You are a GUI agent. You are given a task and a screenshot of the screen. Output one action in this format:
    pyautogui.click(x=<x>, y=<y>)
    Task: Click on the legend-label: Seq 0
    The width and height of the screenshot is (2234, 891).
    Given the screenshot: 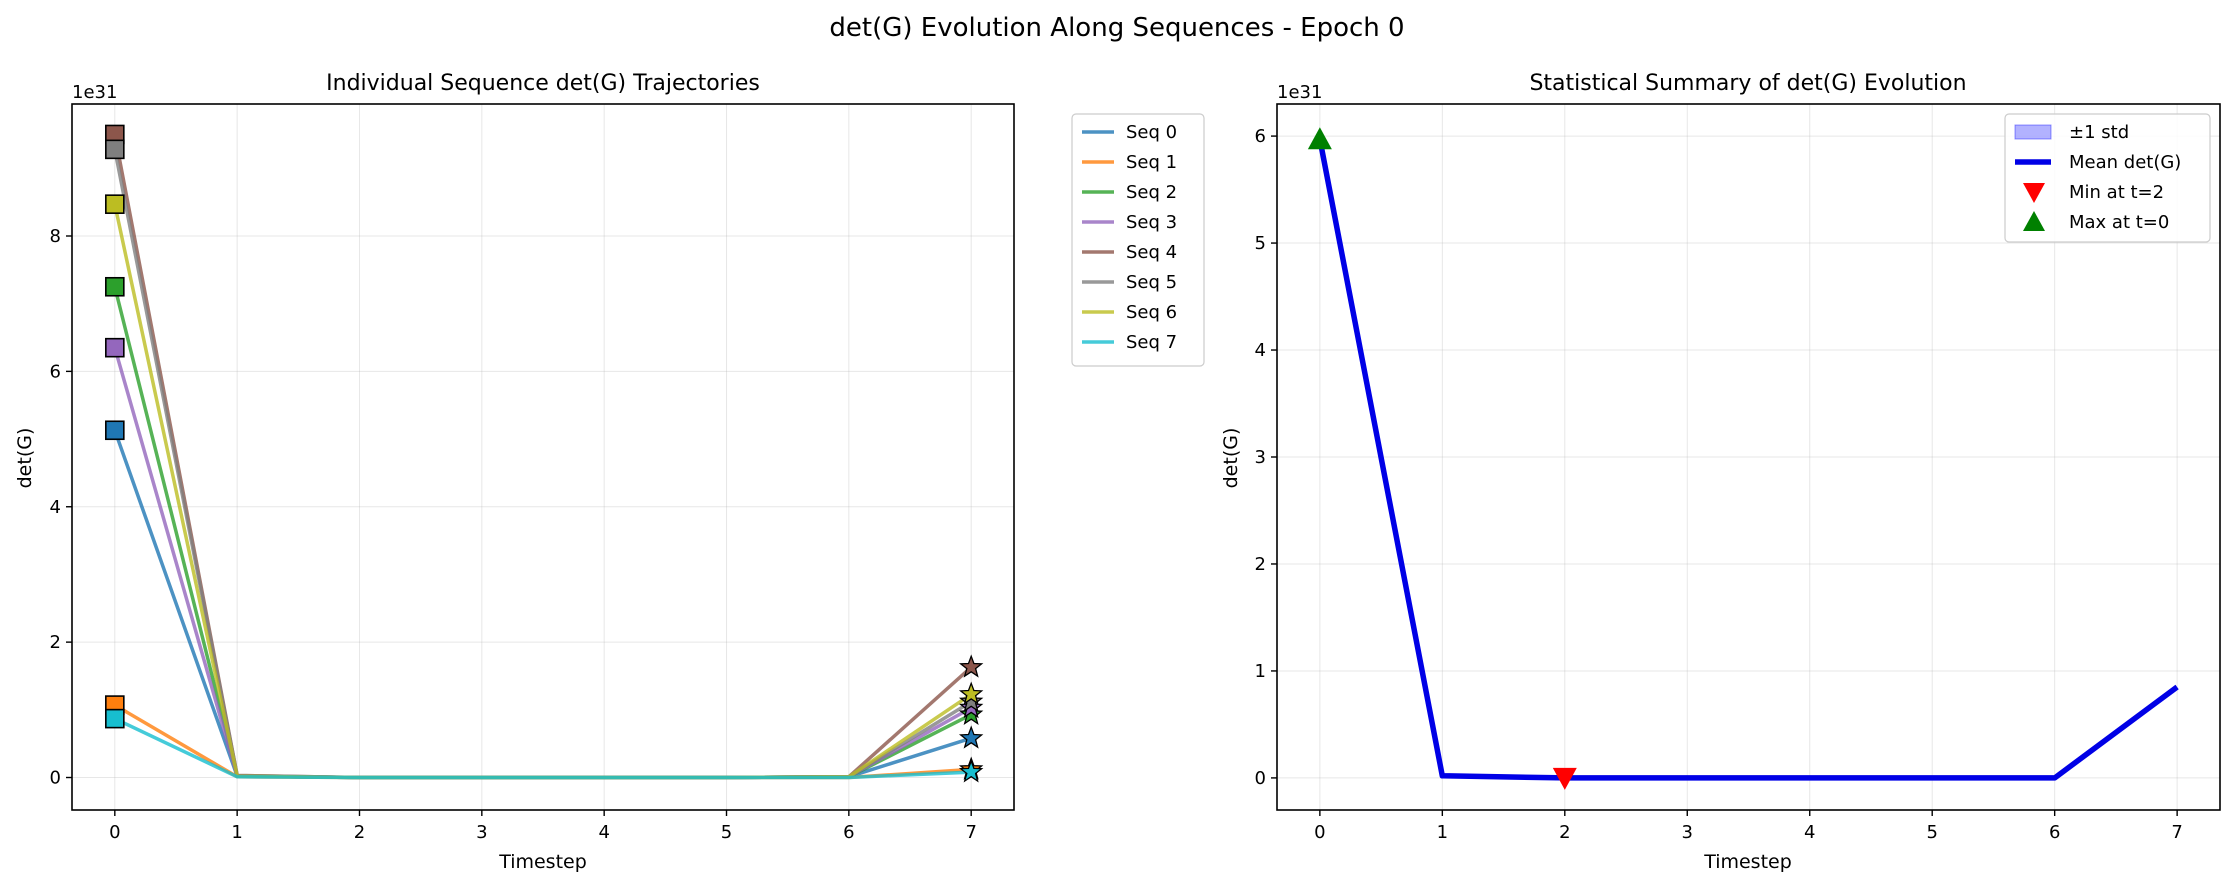 What is the action you would take?
    pyautogui.click(x=1151, y=132)
    